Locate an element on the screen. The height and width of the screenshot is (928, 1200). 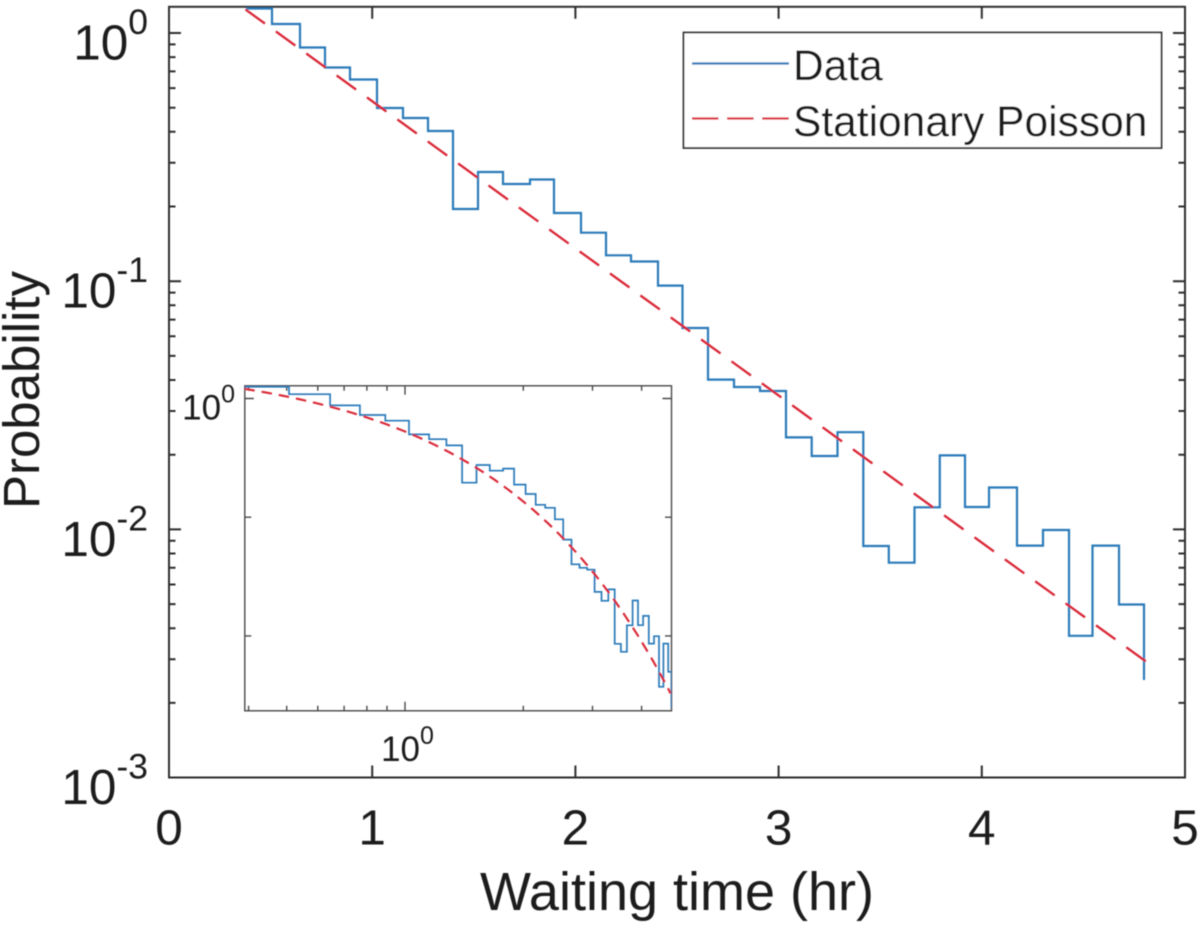
svg-text: Probability is located at coordinates (25, 389).